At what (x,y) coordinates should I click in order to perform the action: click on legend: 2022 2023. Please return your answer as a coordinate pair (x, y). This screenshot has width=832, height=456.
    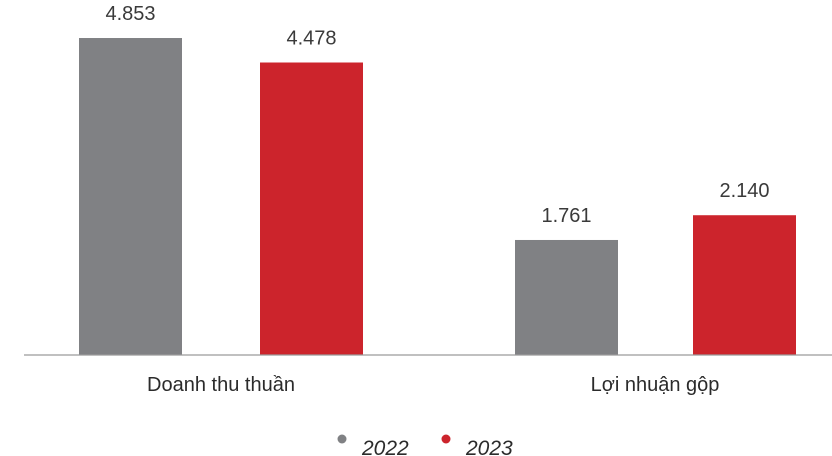
    Looking at the image, I should click on (425, 445).